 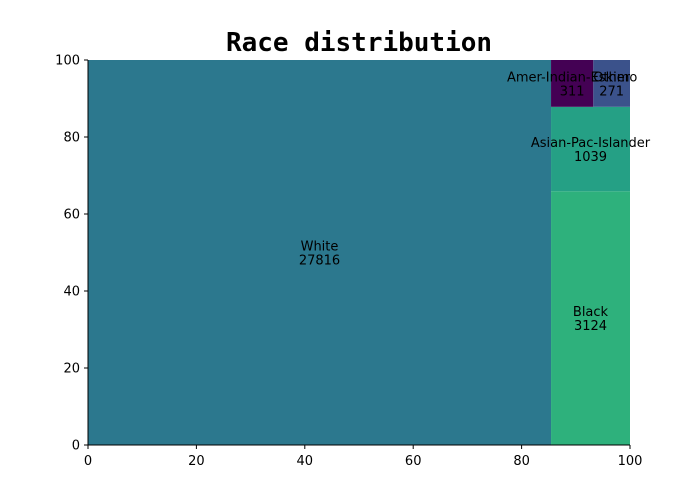 What do you see at coordinates (630, 461) in the screenshot?
I see `x-tick-label: 100` at bounding box center [630, 461].